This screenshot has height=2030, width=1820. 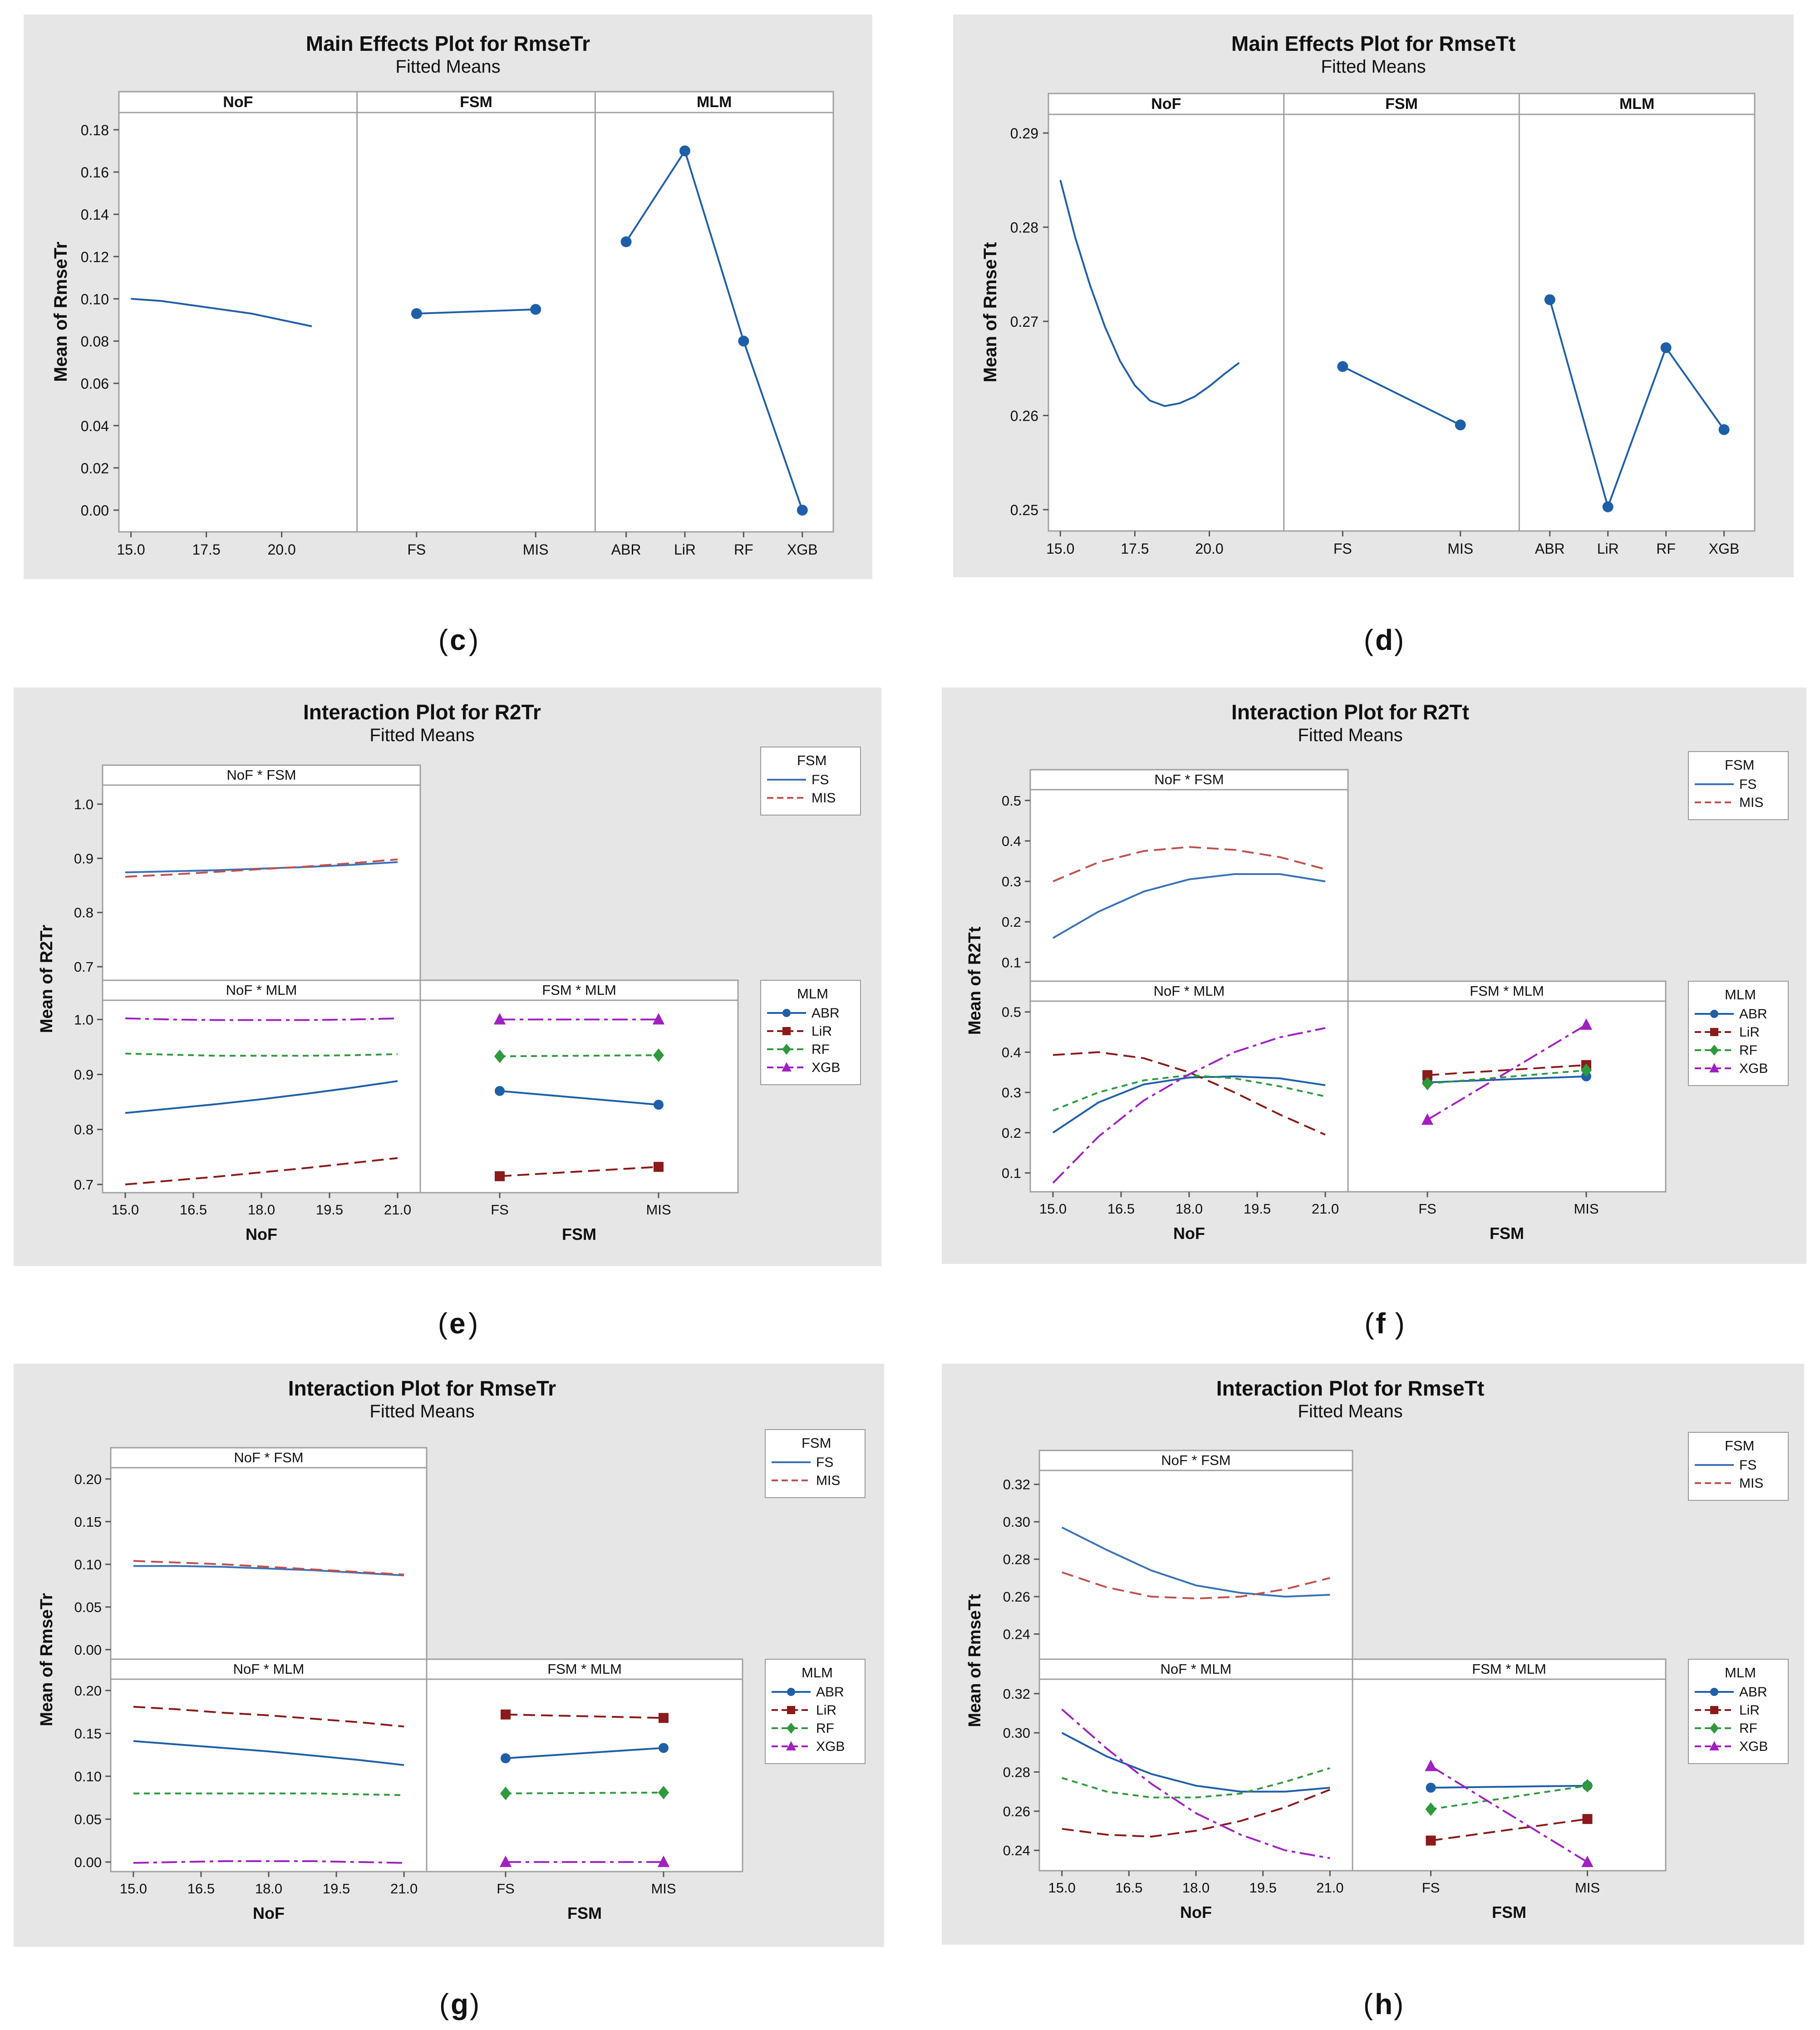 What do you see at coordinates (88, 1862) in the screenshot?
I see `y-tick-label: 0.00` at bounding box center [88, 1862].